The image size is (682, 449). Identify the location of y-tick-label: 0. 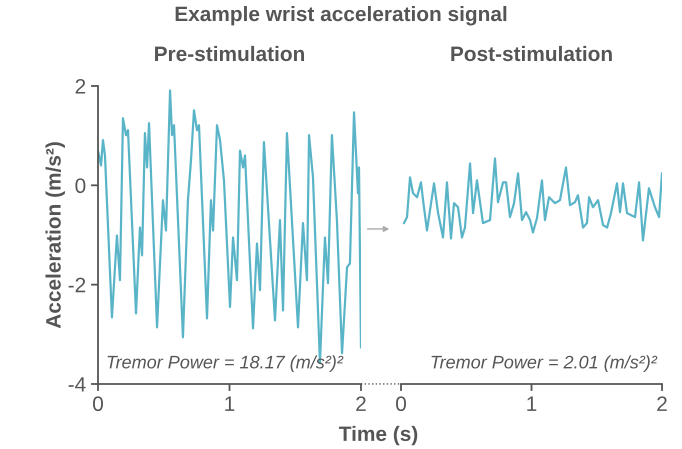
(80, 186).